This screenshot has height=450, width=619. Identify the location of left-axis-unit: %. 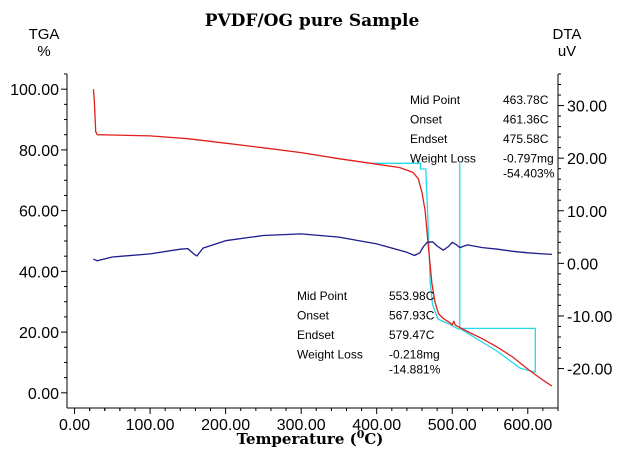
(43, 51).